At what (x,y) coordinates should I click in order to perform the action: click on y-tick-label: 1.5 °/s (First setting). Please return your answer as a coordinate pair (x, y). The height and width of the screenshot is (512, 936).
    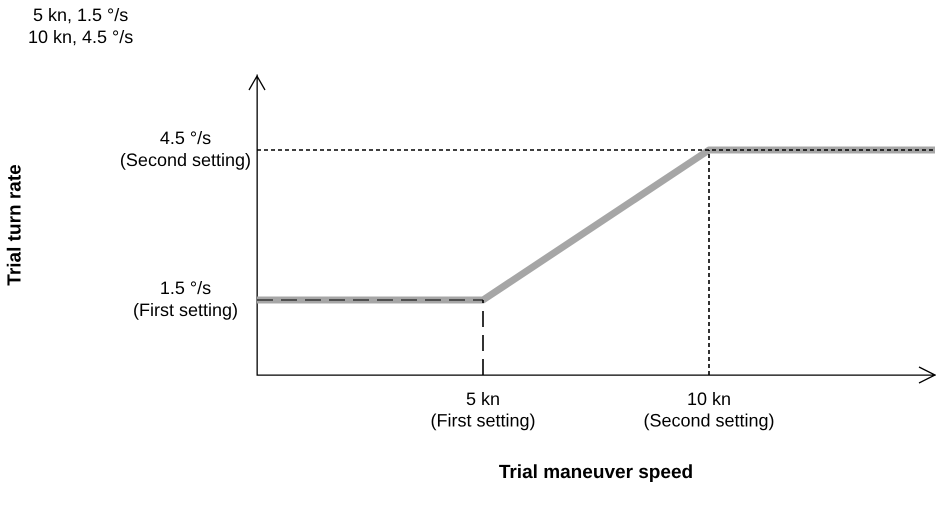
    Looking at the image, I should click on (185, 299).